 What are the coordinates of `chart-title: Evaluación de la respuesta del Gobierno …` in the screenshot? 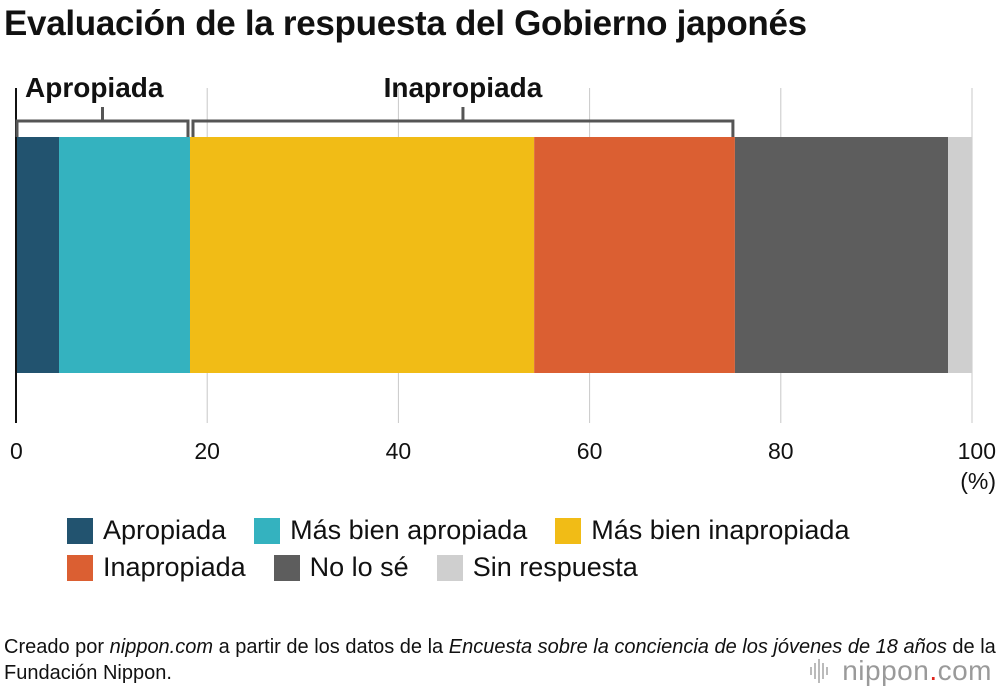 It's located at (405, 23).